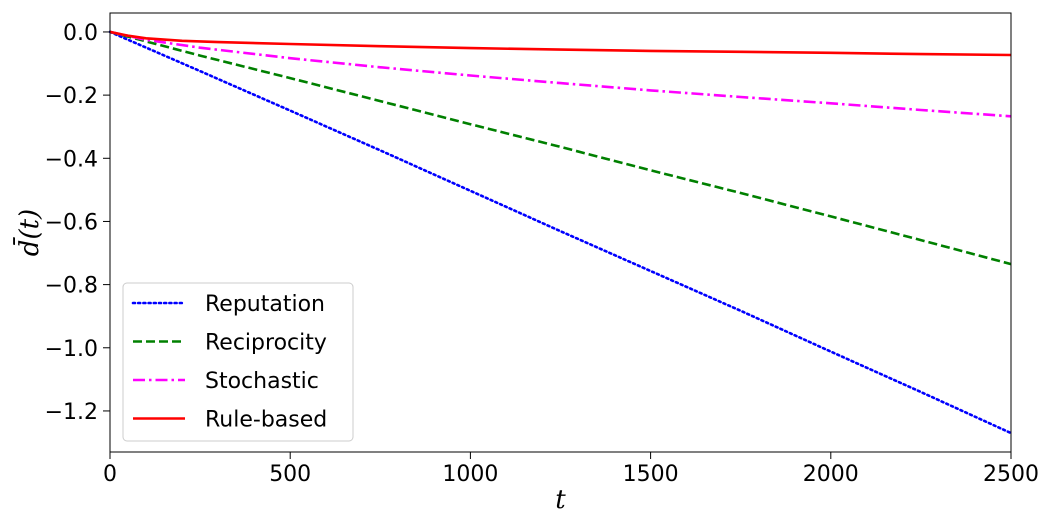  Describe the element at coordinates (560, 74) in the screenshot. I see `series-line-stochastic` at that location.